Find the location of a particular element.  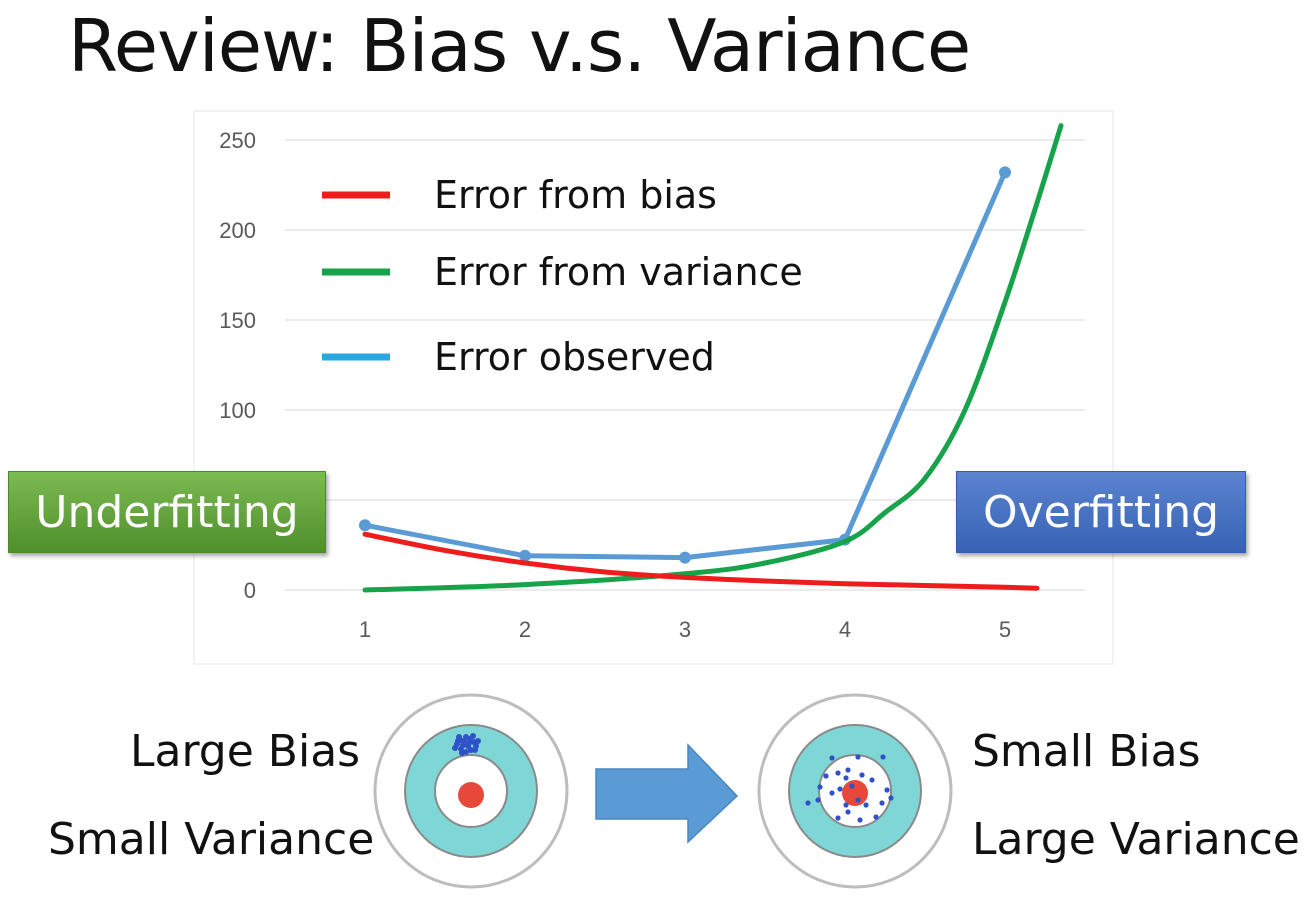

target-large-bias-small-variance is located at coordinates (471, 791).